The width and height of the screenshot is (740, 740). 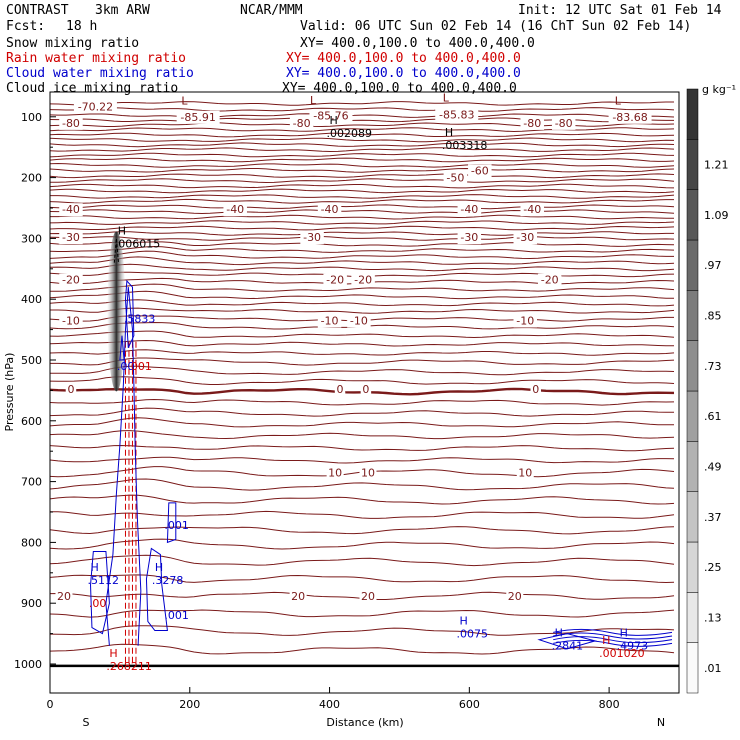 What do you see at coordinates (116, 250) in the screenshot?
I see `snow-contour` at bounding box center [116, 250].